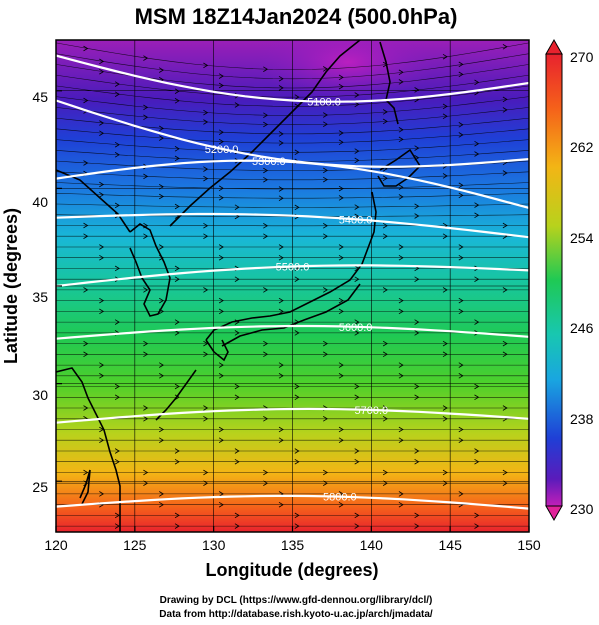  Describe the element at coordinates (217, 350) in the screenshot. I see `coast-kyushu` at that location.